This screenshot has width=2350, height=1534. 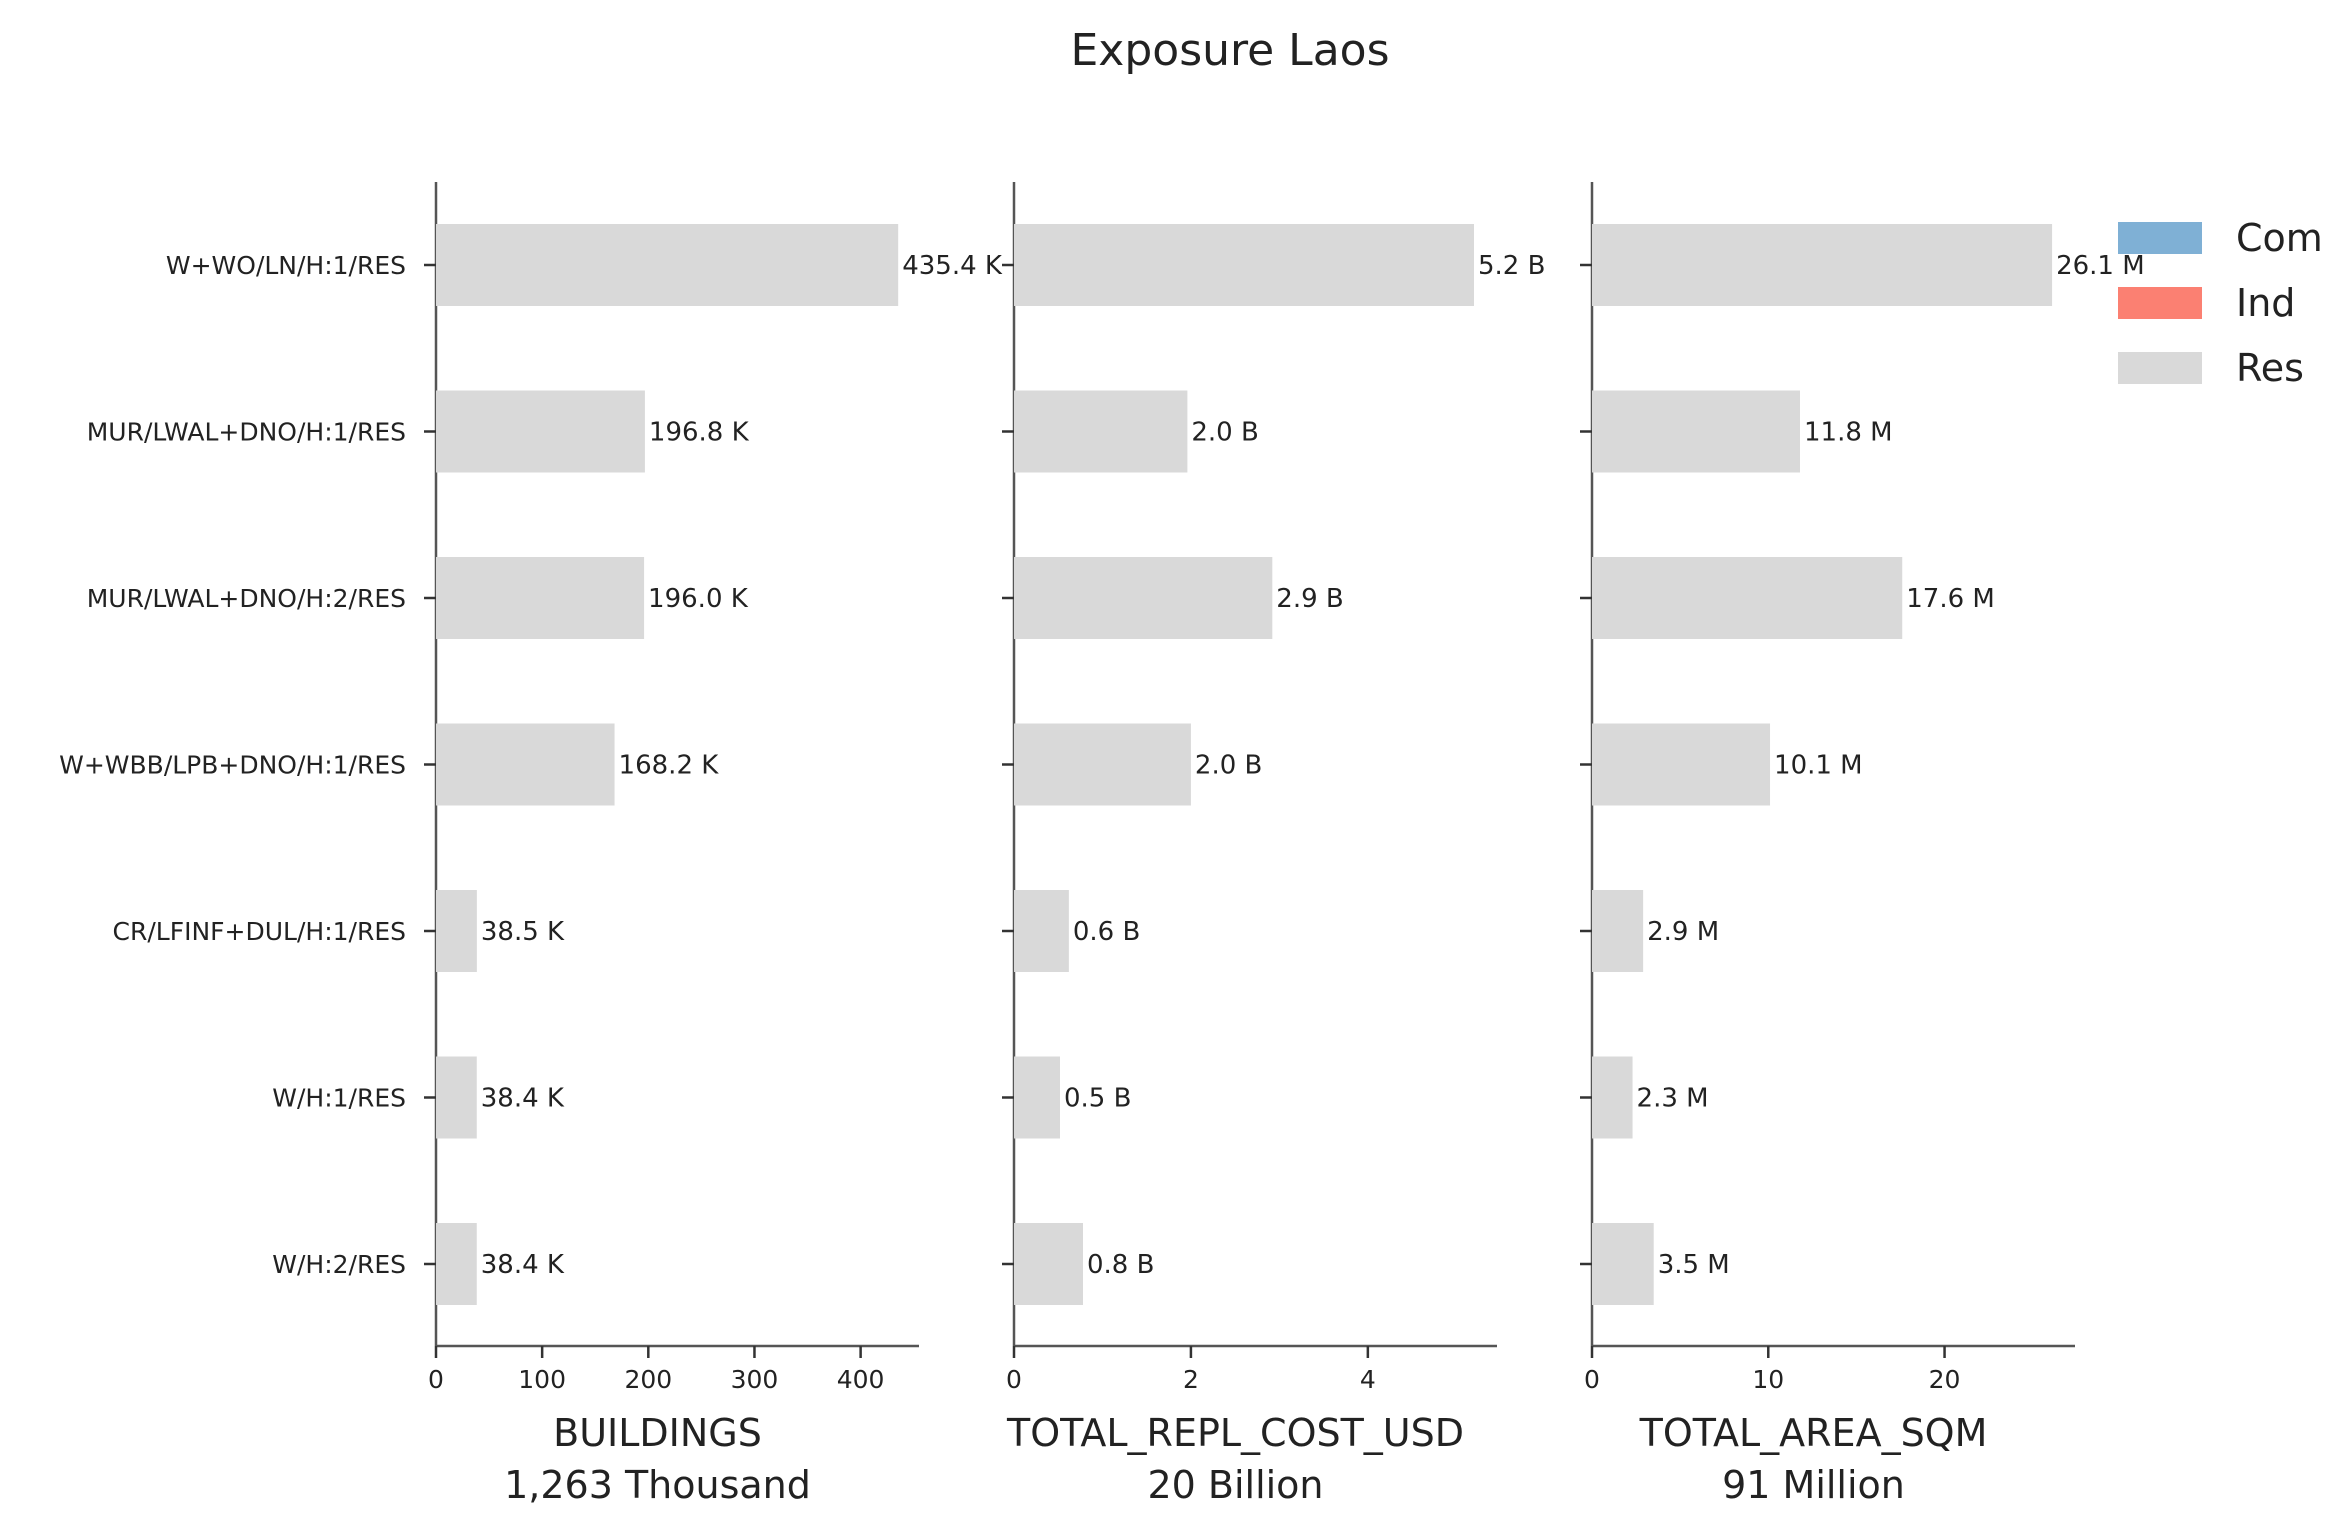 I want to click on category-label: W/H:2/RES, so click(x=339, y=1264).